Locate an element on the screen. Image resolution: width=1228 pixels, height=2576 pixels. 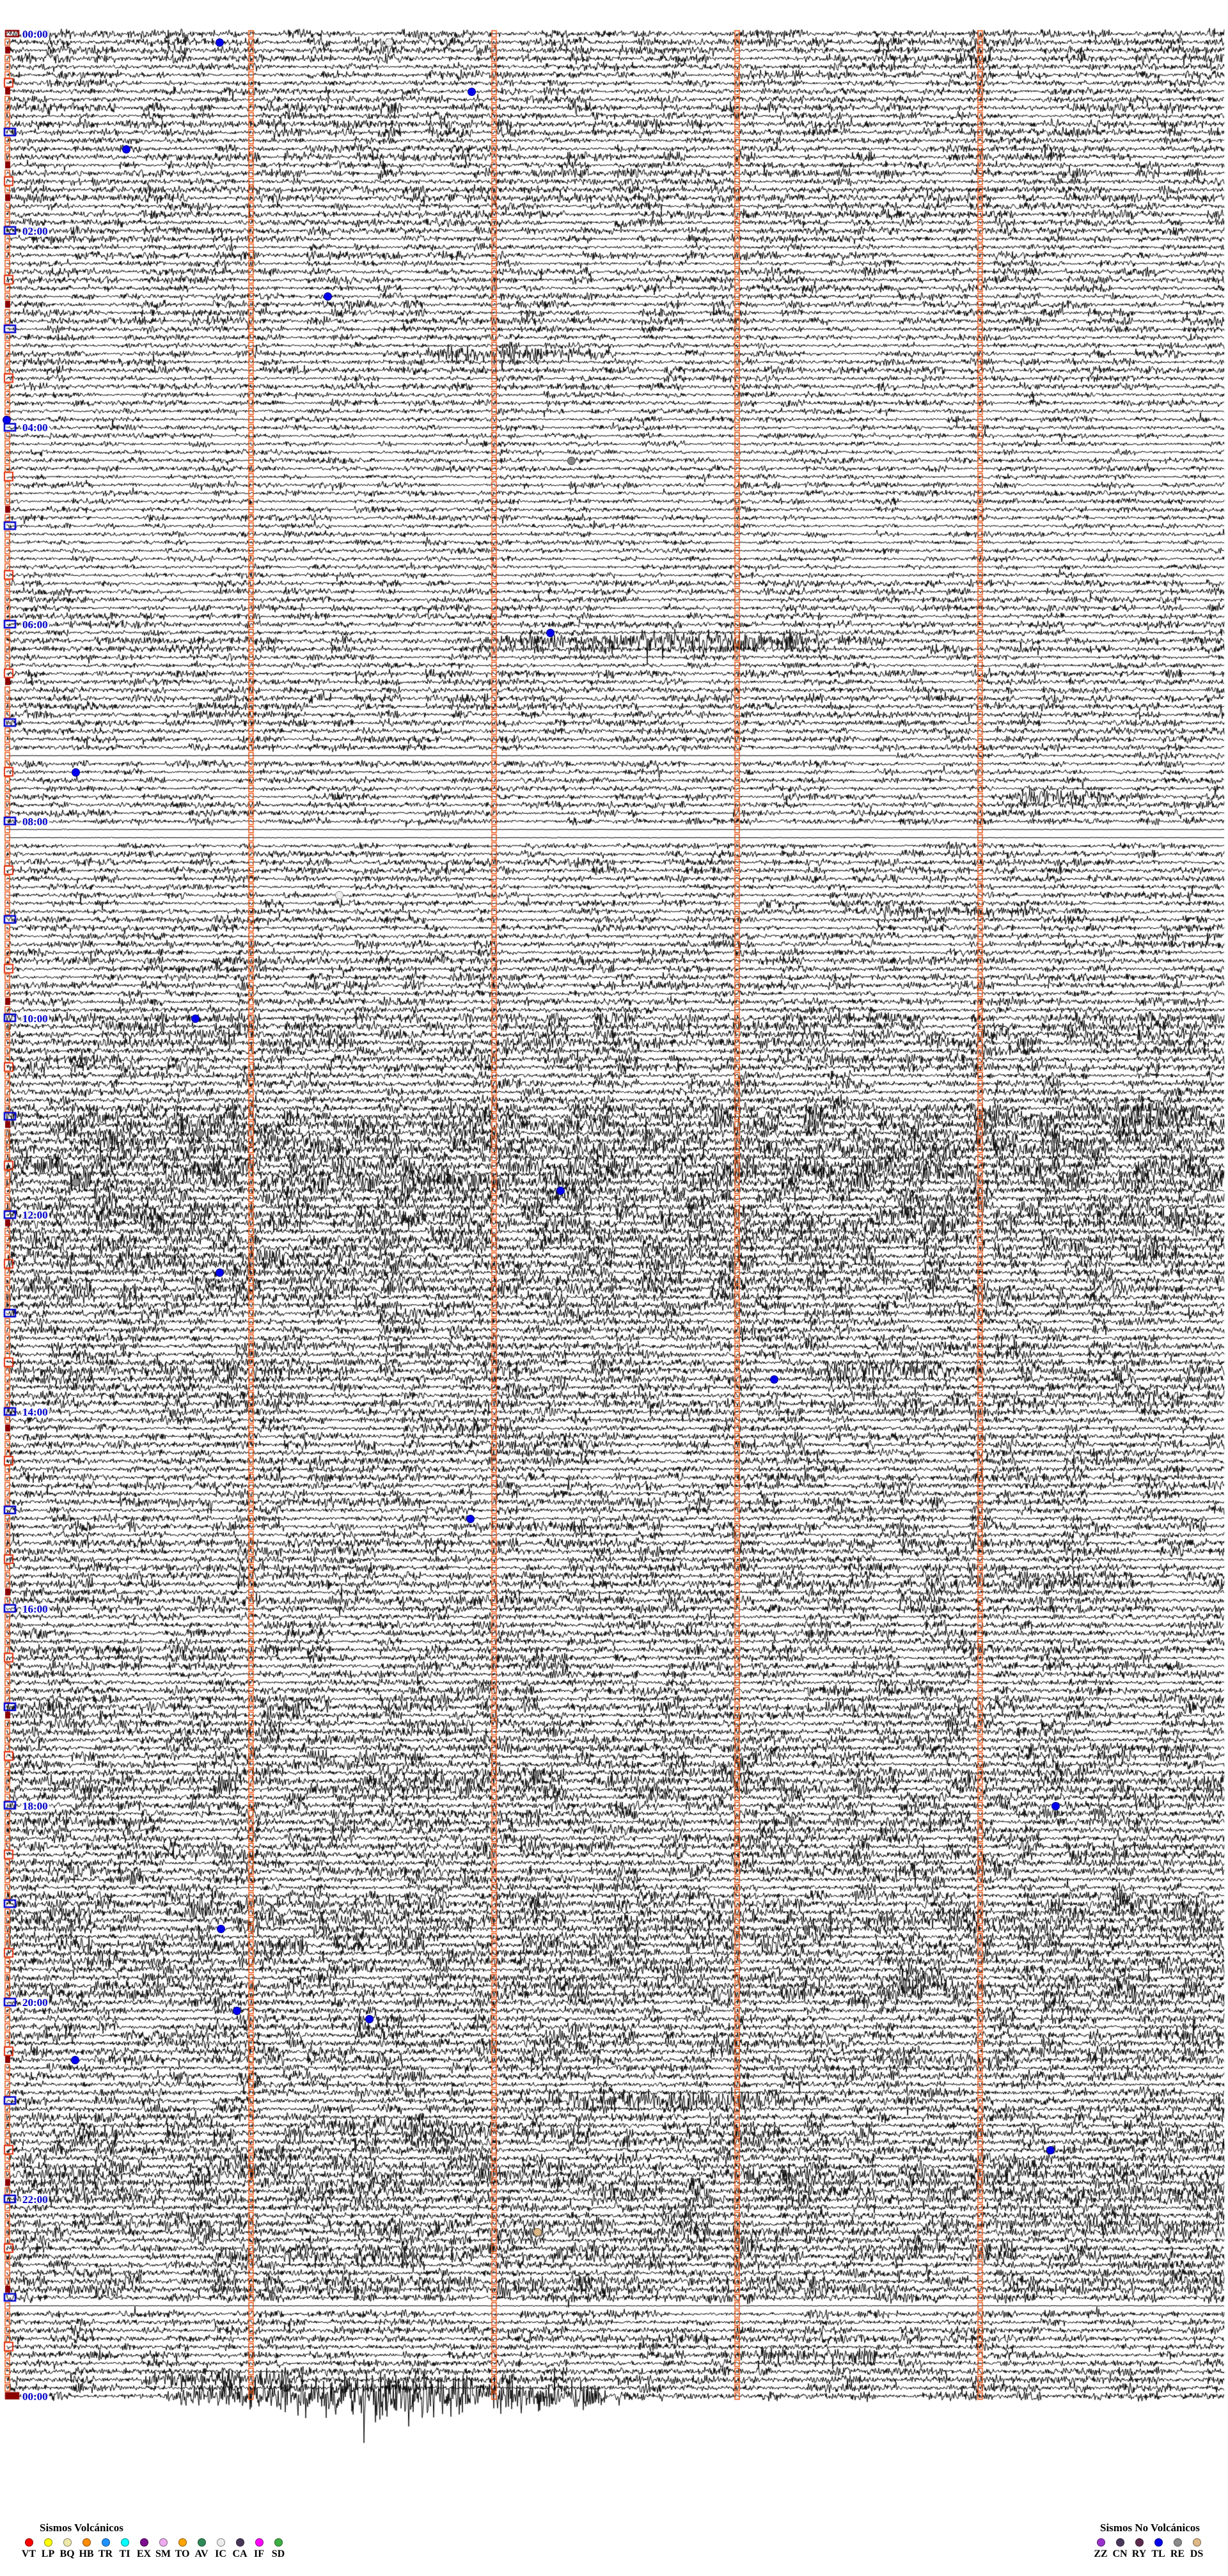
legend-code-sd: SD is located at coordinates (278, 2553).